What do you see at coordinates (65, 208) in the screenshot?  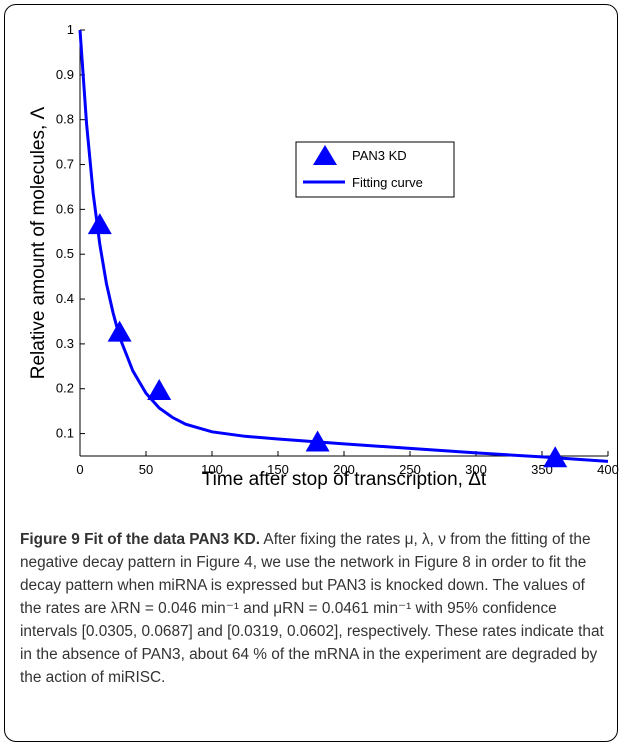 I see `y-tick-label: 0.6` at bounding box center [65, 208].